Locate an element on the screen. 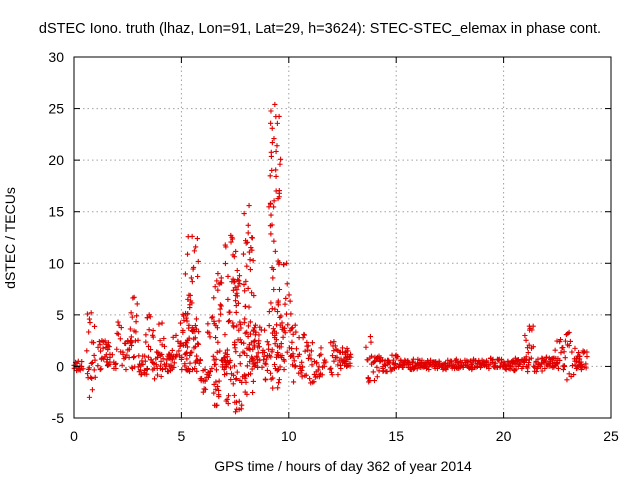 The height and width of the screenshot is (485, 640). y-tick-label: 20 is located at coordinates (56, 160).